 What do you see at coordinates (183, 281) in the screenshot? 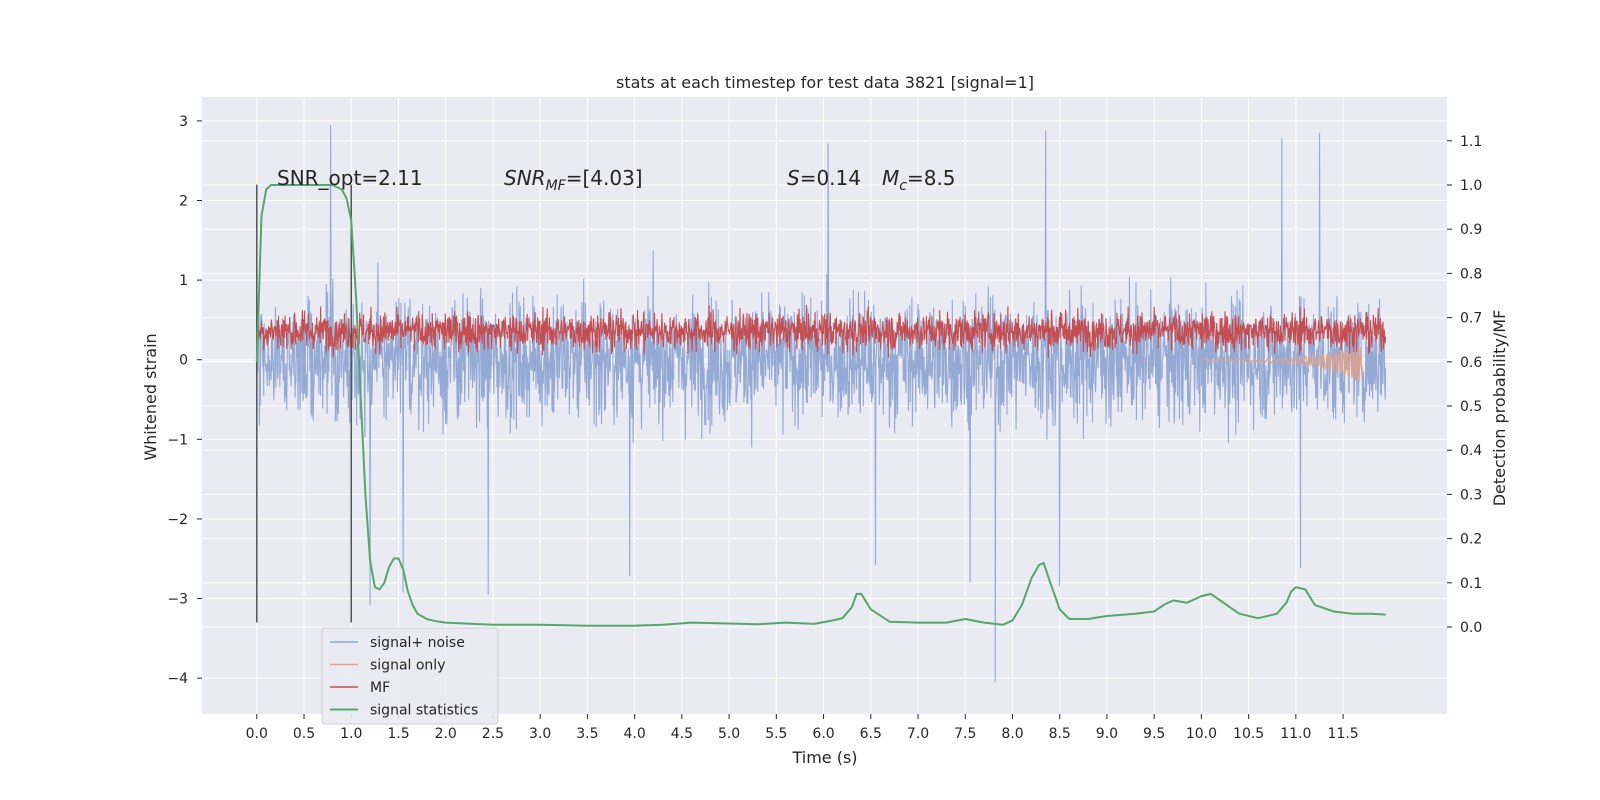
I see `y-tick-label: 1` at bounding box center [183, 281].